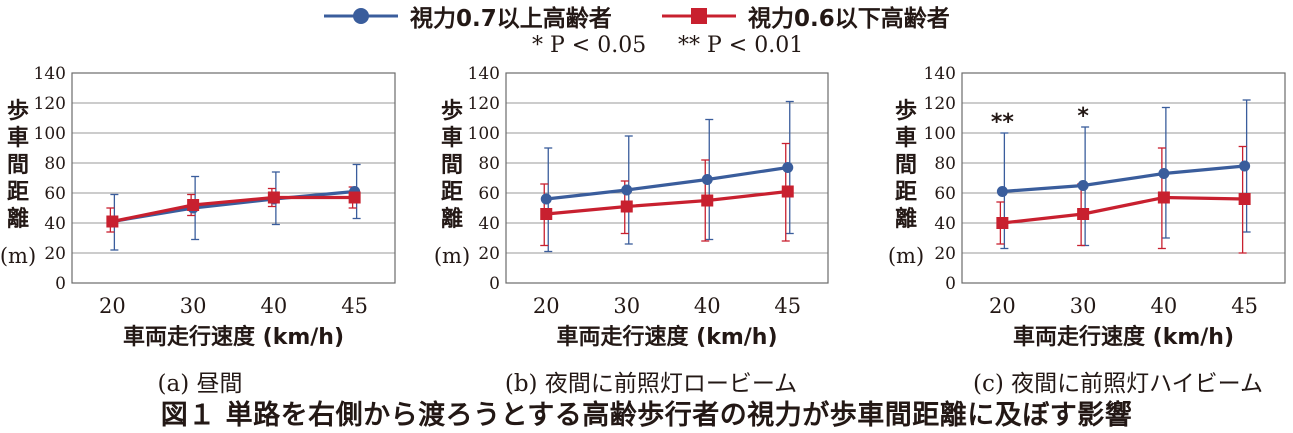 This screenshot has width=1293, height=433. What do you see at coordinates (646, 415) in the screenshot?
I see `figure-title: 図１ 単路を右側から渡ろうとする高齢歩行者の視力が歩車間距離に及ぼす影響` at bounding box center [646, 415].